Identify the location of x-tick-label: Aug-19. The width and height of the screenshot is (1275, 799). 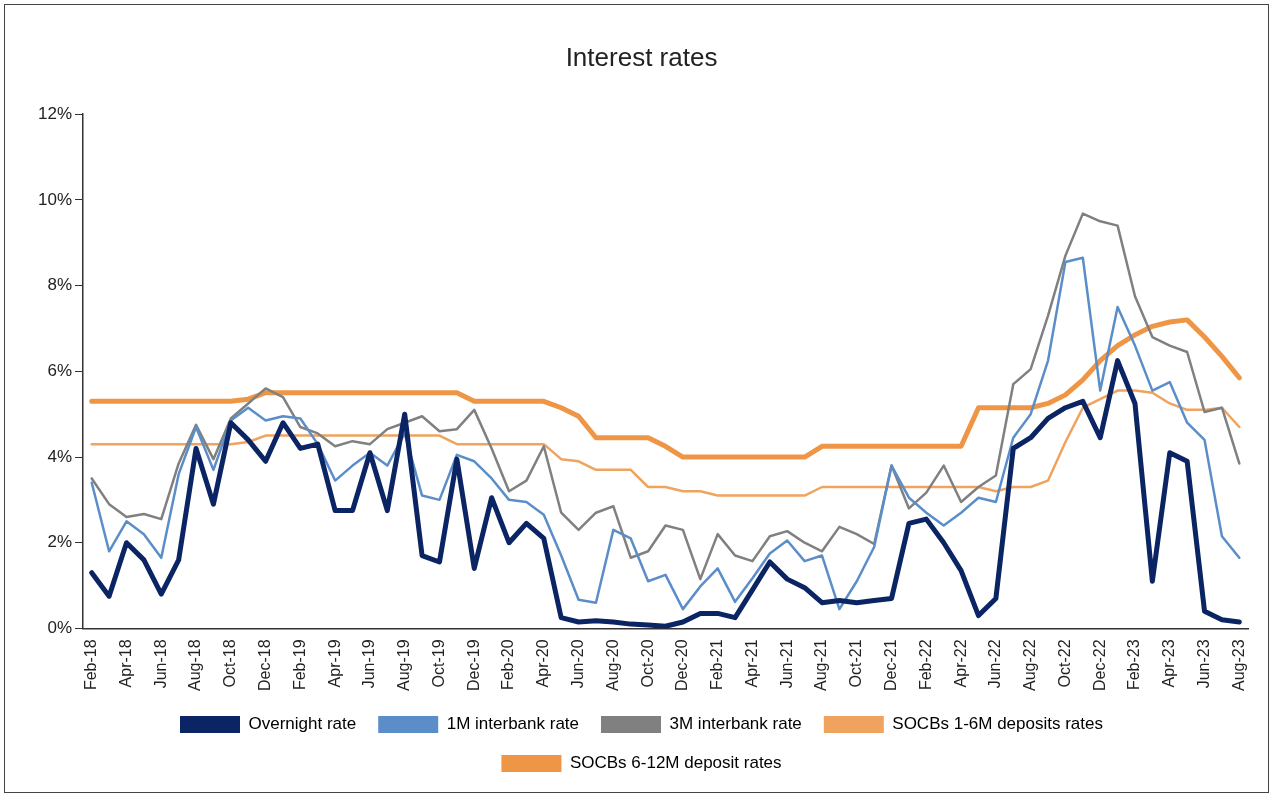
(404, 665).